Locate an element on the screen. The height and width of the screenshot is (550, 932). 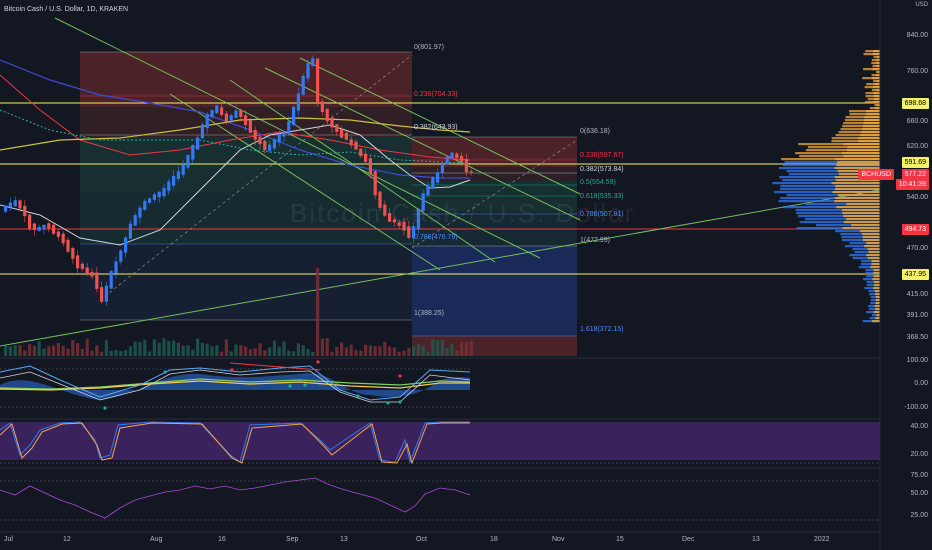
fib-label: 0.786(507.91) is located at coordinates (602, 214).